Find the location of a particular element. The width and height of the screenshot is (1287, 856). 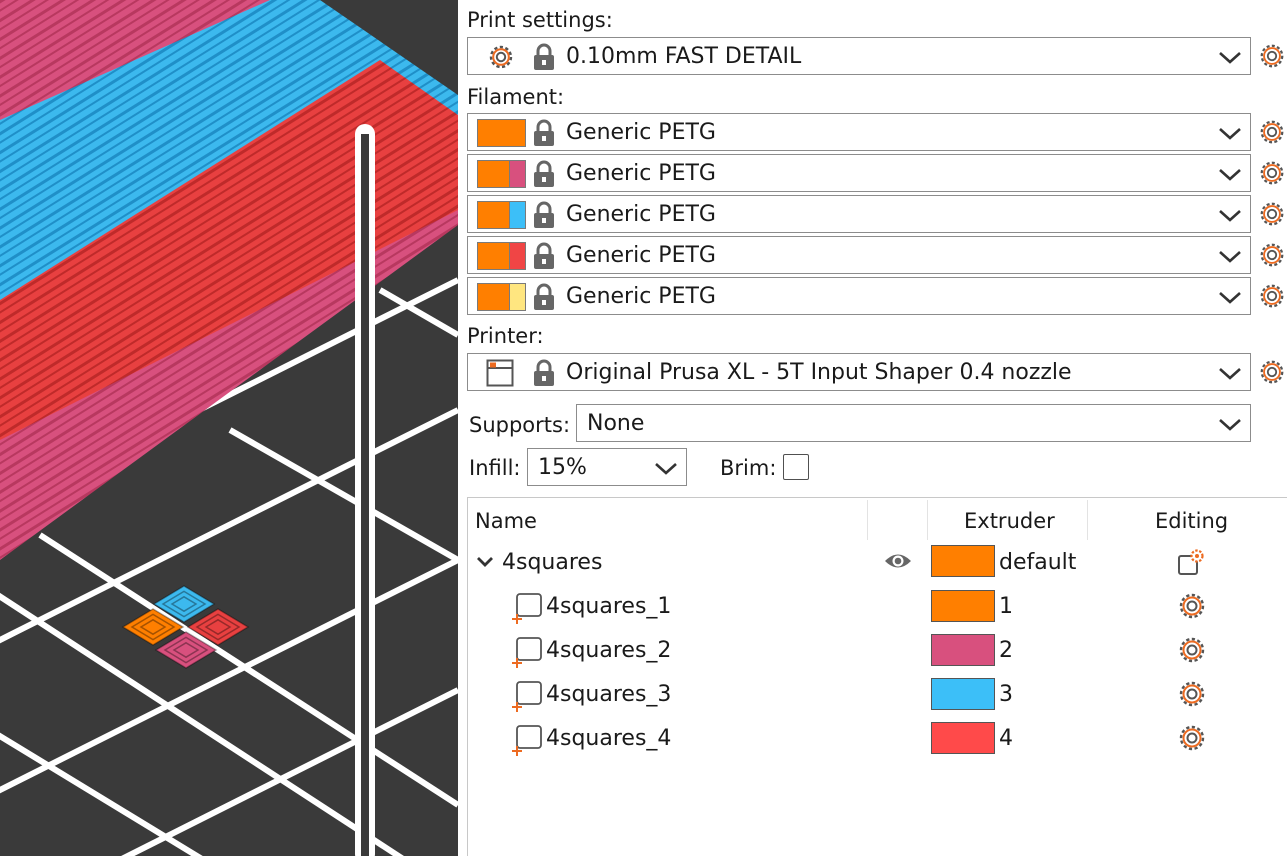

supports-label: Supports: is located at coordinates (520, 425).